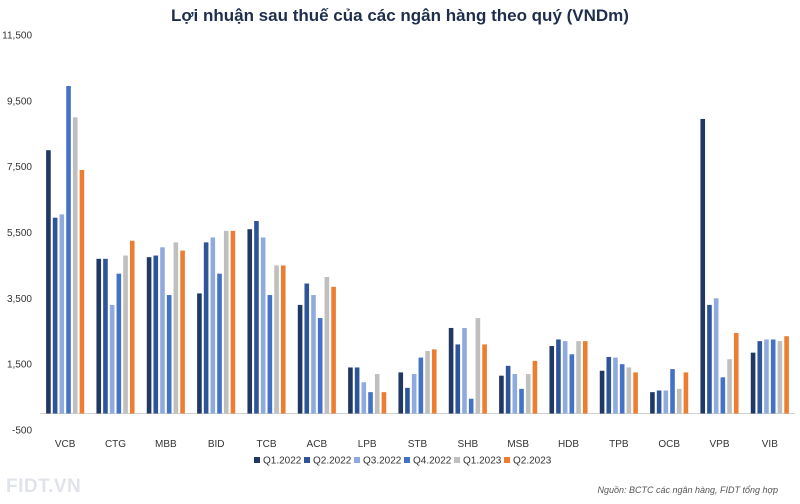  Describe the element at coordinates (484, 379) in the screenshot. I see `bar-shb-q2-2023` at that location.